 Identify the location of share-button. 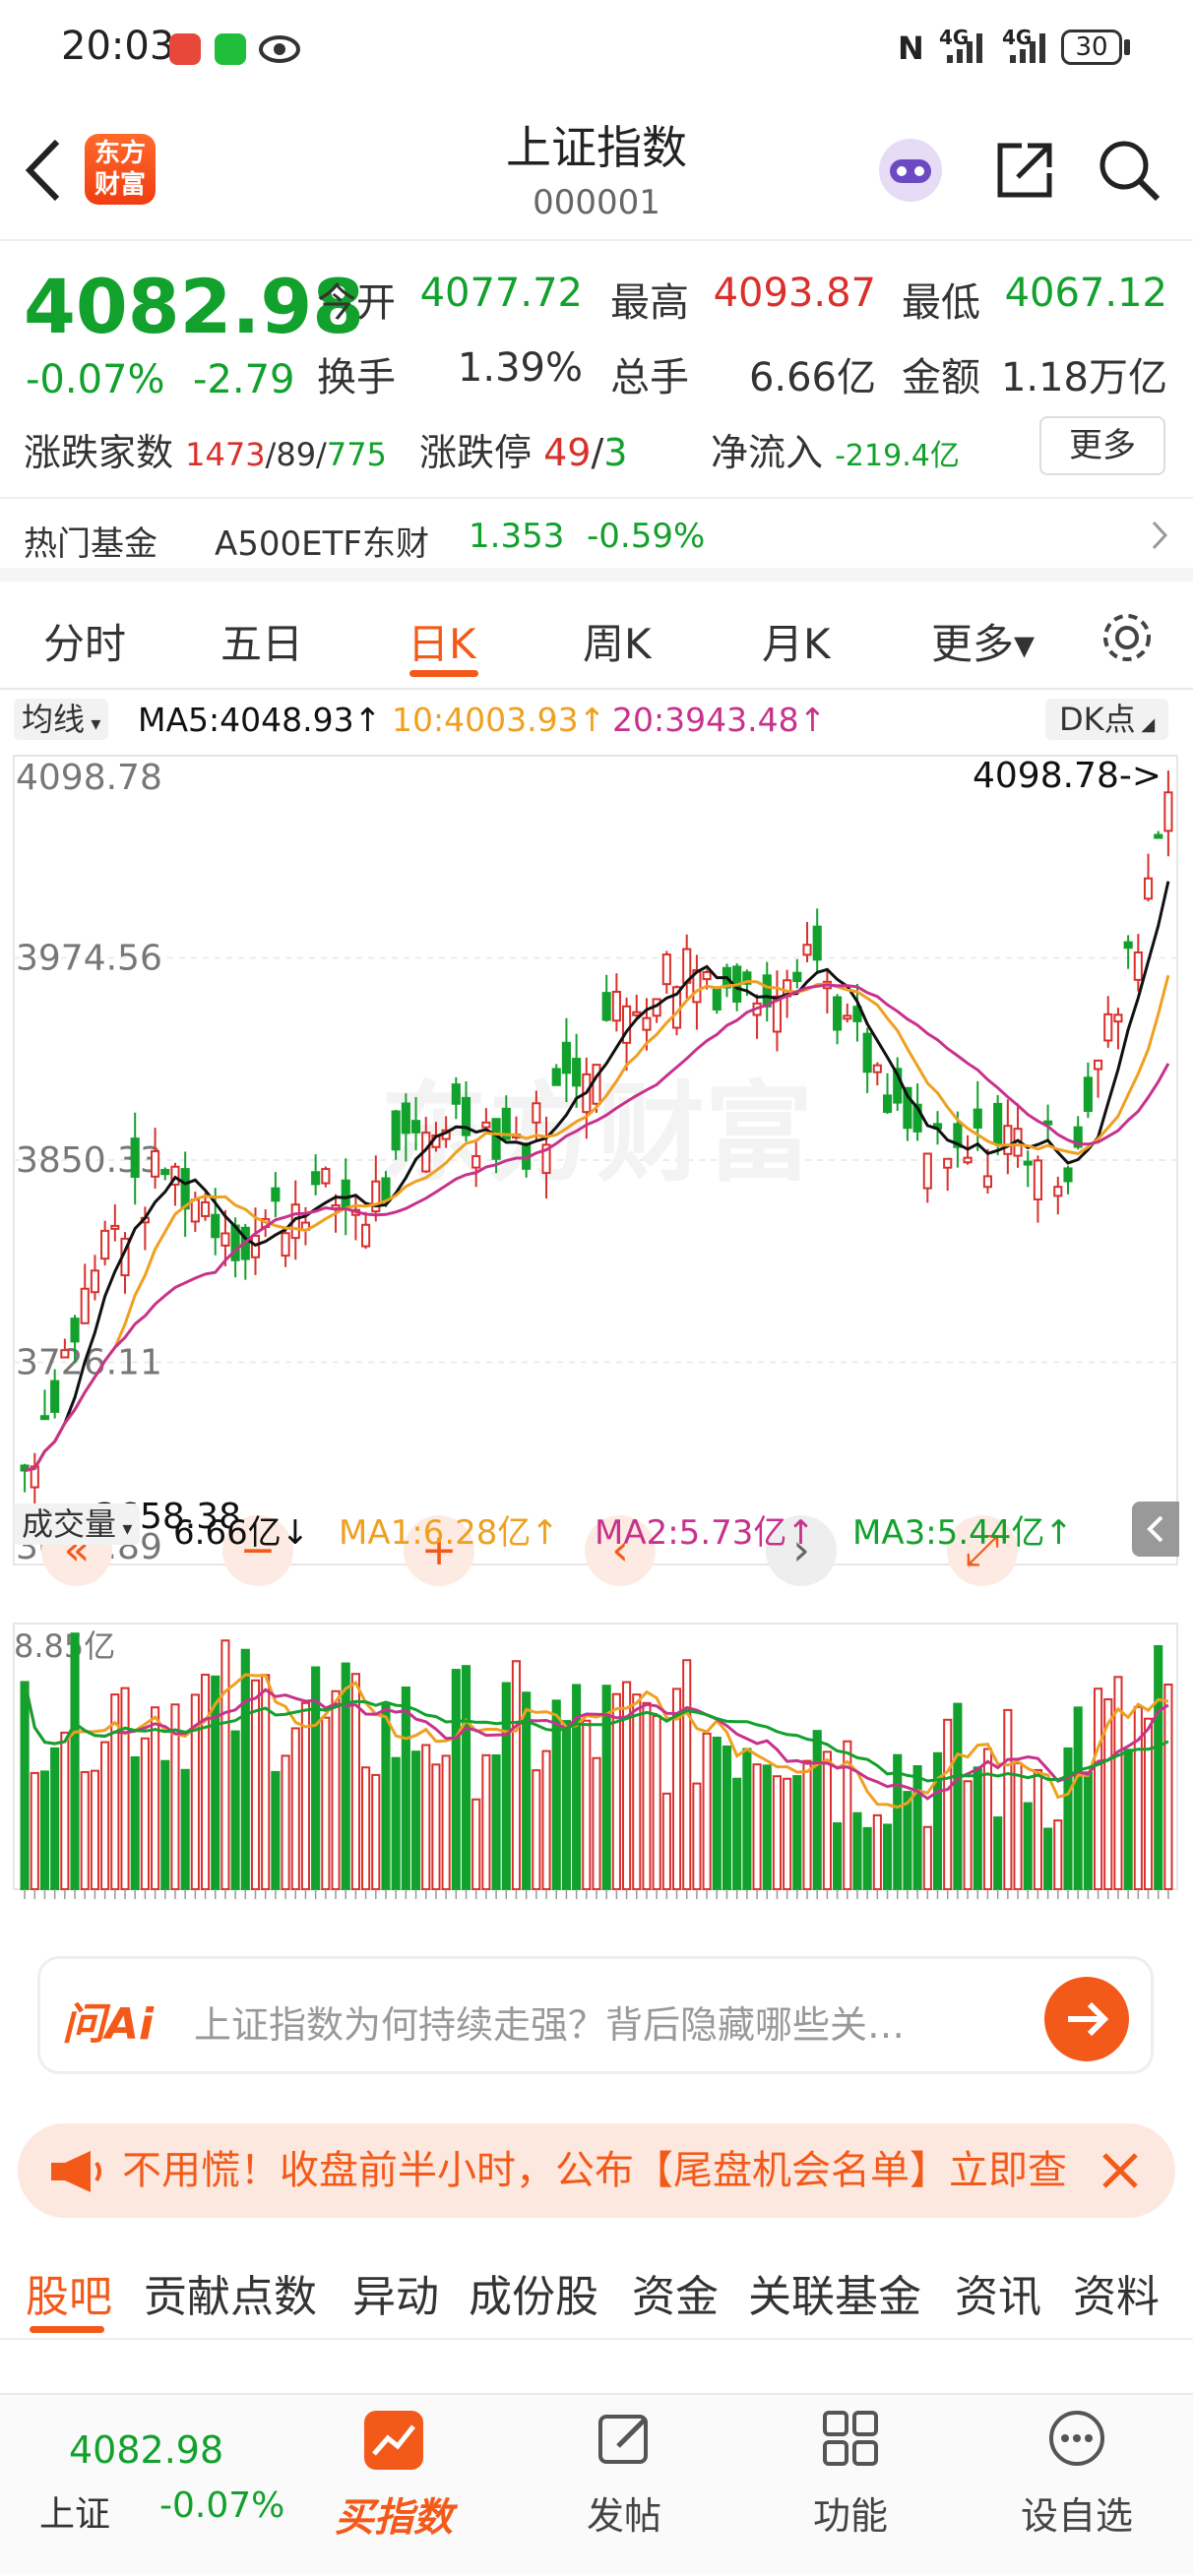
(1024, 170).